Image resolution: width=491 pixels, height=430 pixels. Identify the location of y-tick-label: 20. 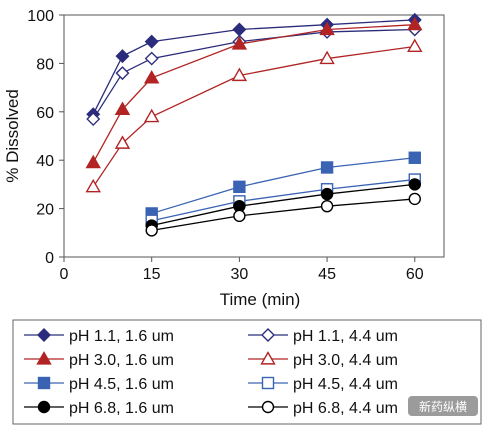
(45, 210).